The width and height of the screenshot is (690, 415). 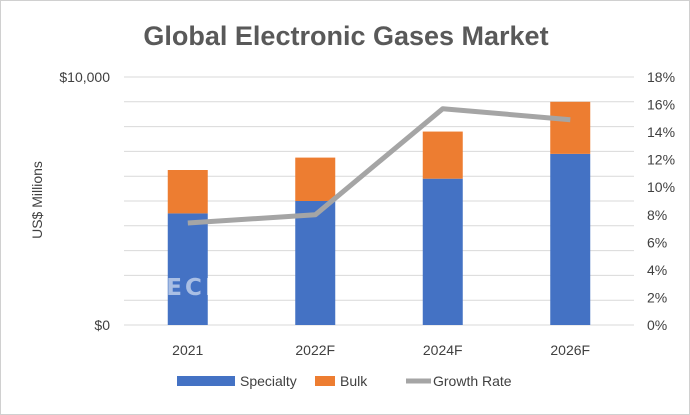 I want to click on legend-label-specialty: Specialty, so click(x=268, y=381).